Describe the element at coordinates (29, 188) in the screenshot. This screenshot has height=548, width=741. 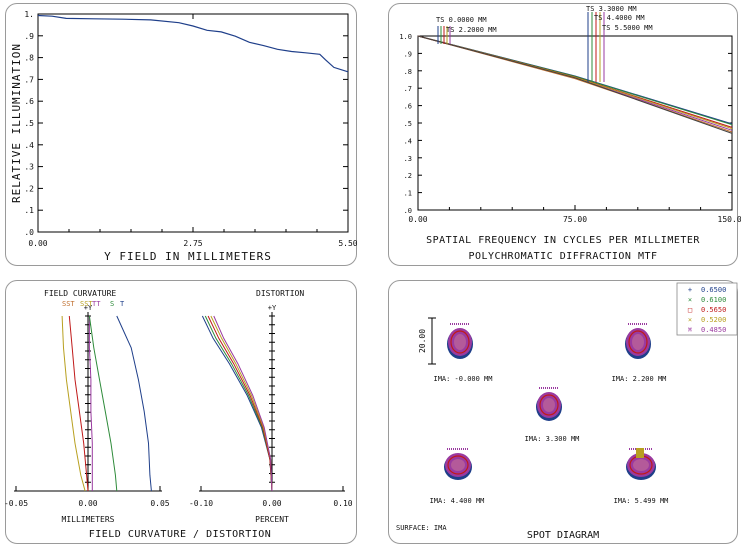
I see `ri-y-tick-label: .2` at that location.